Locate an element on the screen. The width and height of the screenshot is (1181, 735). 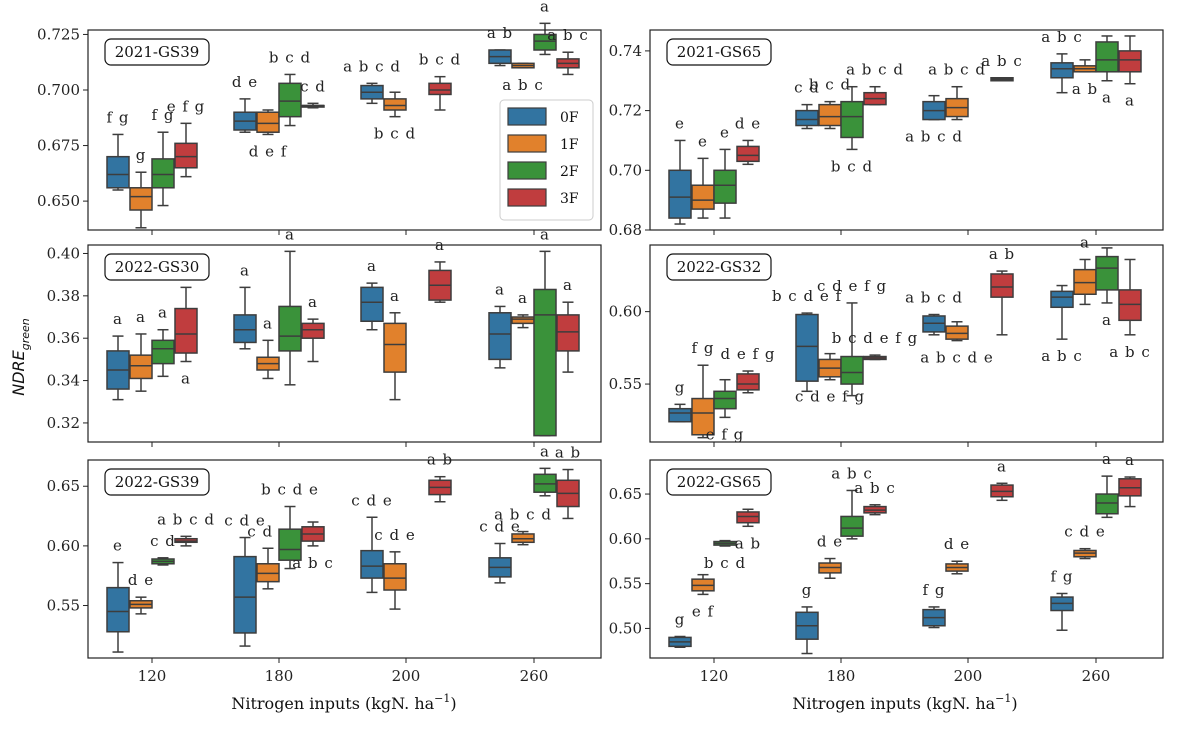
box-3F-260: a is located at coordinates (568, 324).